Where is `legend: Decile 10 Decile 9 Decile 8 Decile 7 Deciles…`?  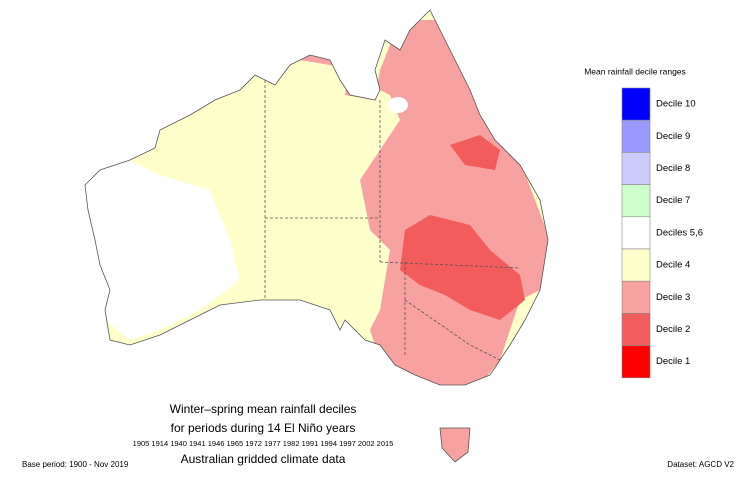 legend: Decile 10 Decile 9 Decile 8 Decile 7 Deciles… is located at coordinates (662, 233).